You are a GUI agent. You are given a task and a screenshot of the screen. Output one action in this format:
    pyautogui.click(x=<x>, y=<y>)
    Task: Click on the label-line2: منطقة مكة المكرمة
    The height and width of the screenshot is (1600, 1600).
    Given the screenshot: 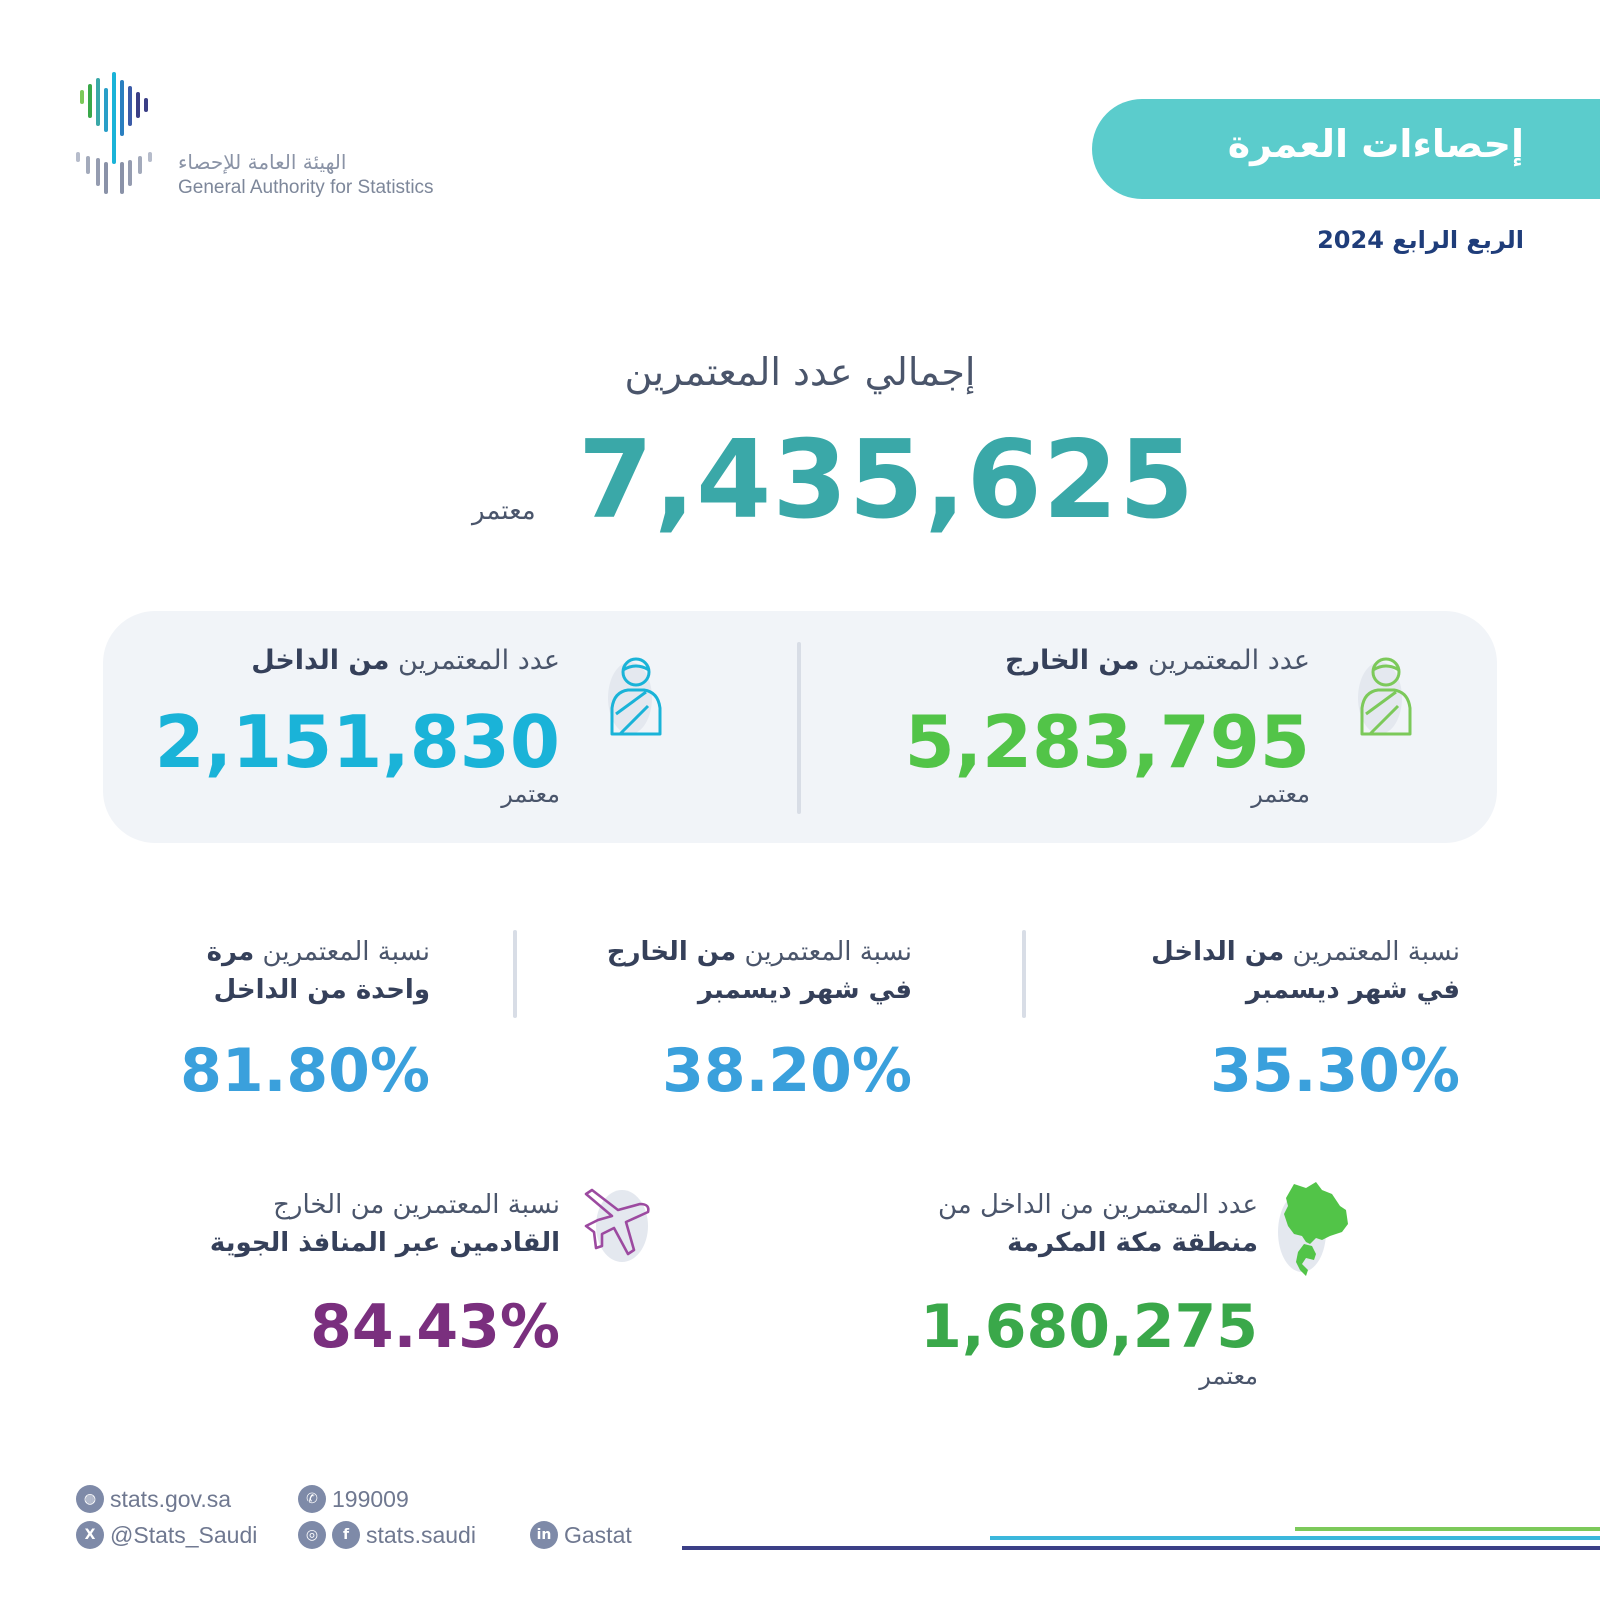 What is the action you would take?
    pyautogui.click(x=1132, y=1243)
    